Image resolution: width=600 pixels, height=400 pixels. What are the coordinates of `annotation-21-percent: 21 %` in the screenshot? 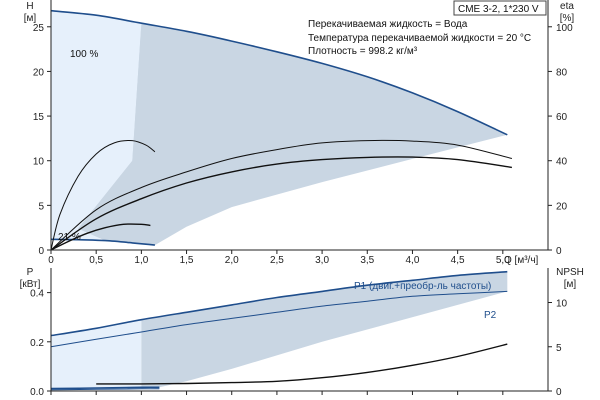 It's located at (69, 237).